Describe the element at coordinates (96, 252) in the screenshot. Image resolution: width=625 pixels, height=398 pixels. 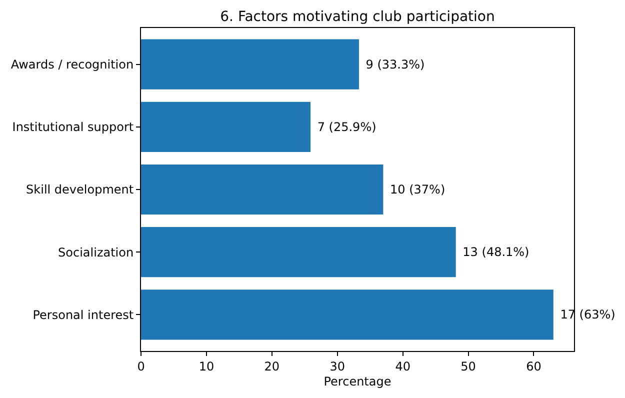
I see `y-tick-label: Socialization` at that location.